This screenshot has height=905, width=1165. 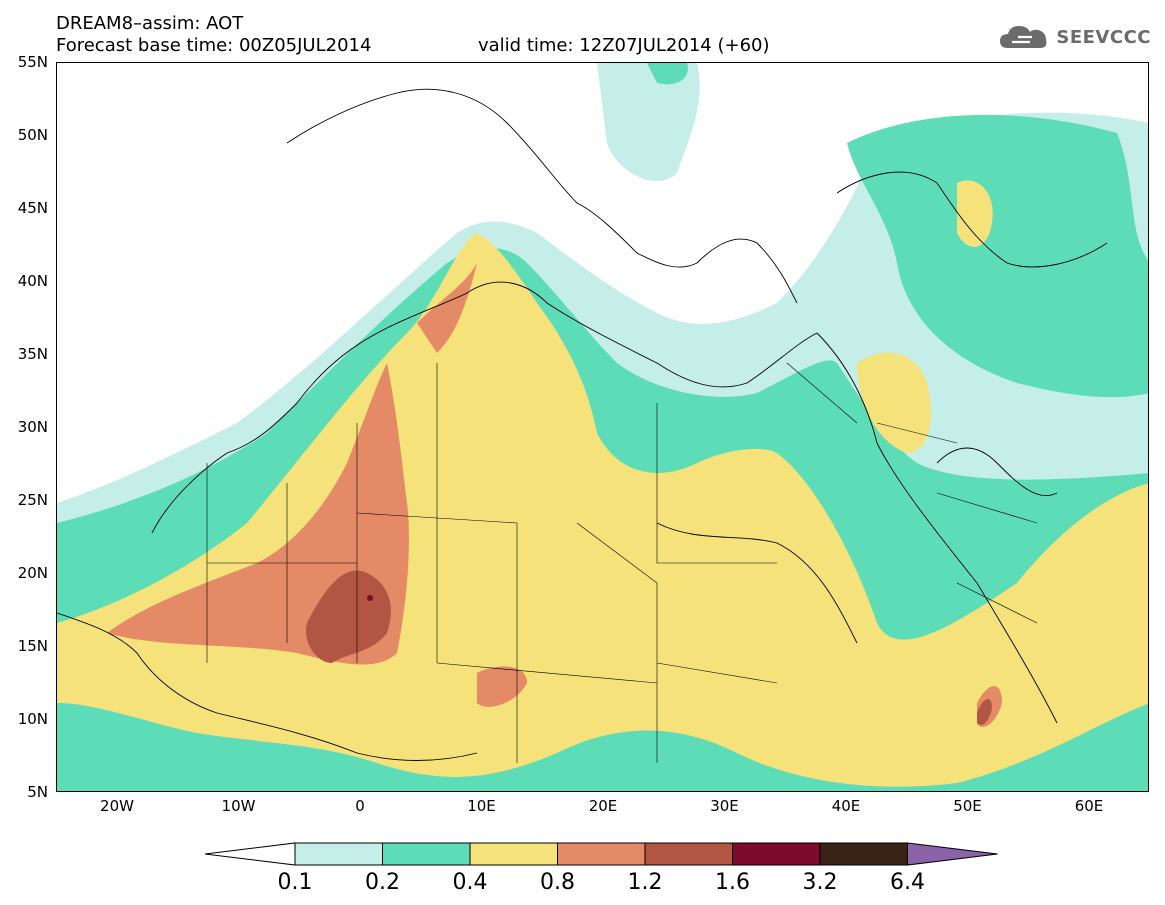 What do you see at coordinates (348, 616) in the screenshot?
I see `aot-band-1.2` at bounding box center [348, 616].